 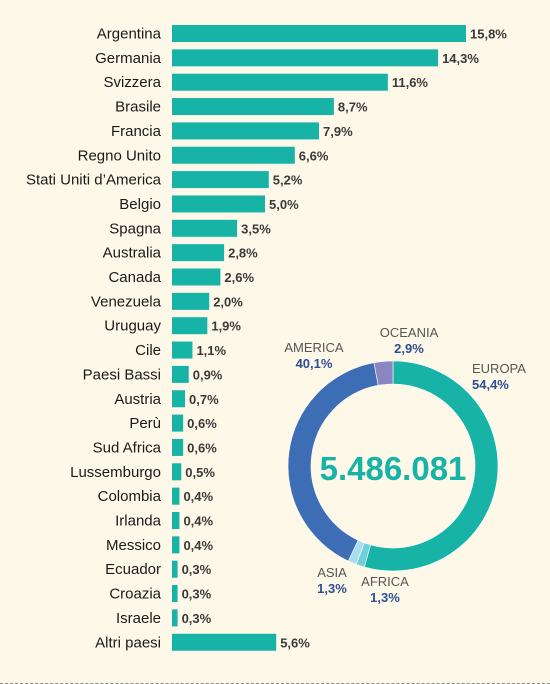 I want to click on category-label: Brasile, so click(x=138, y=107).